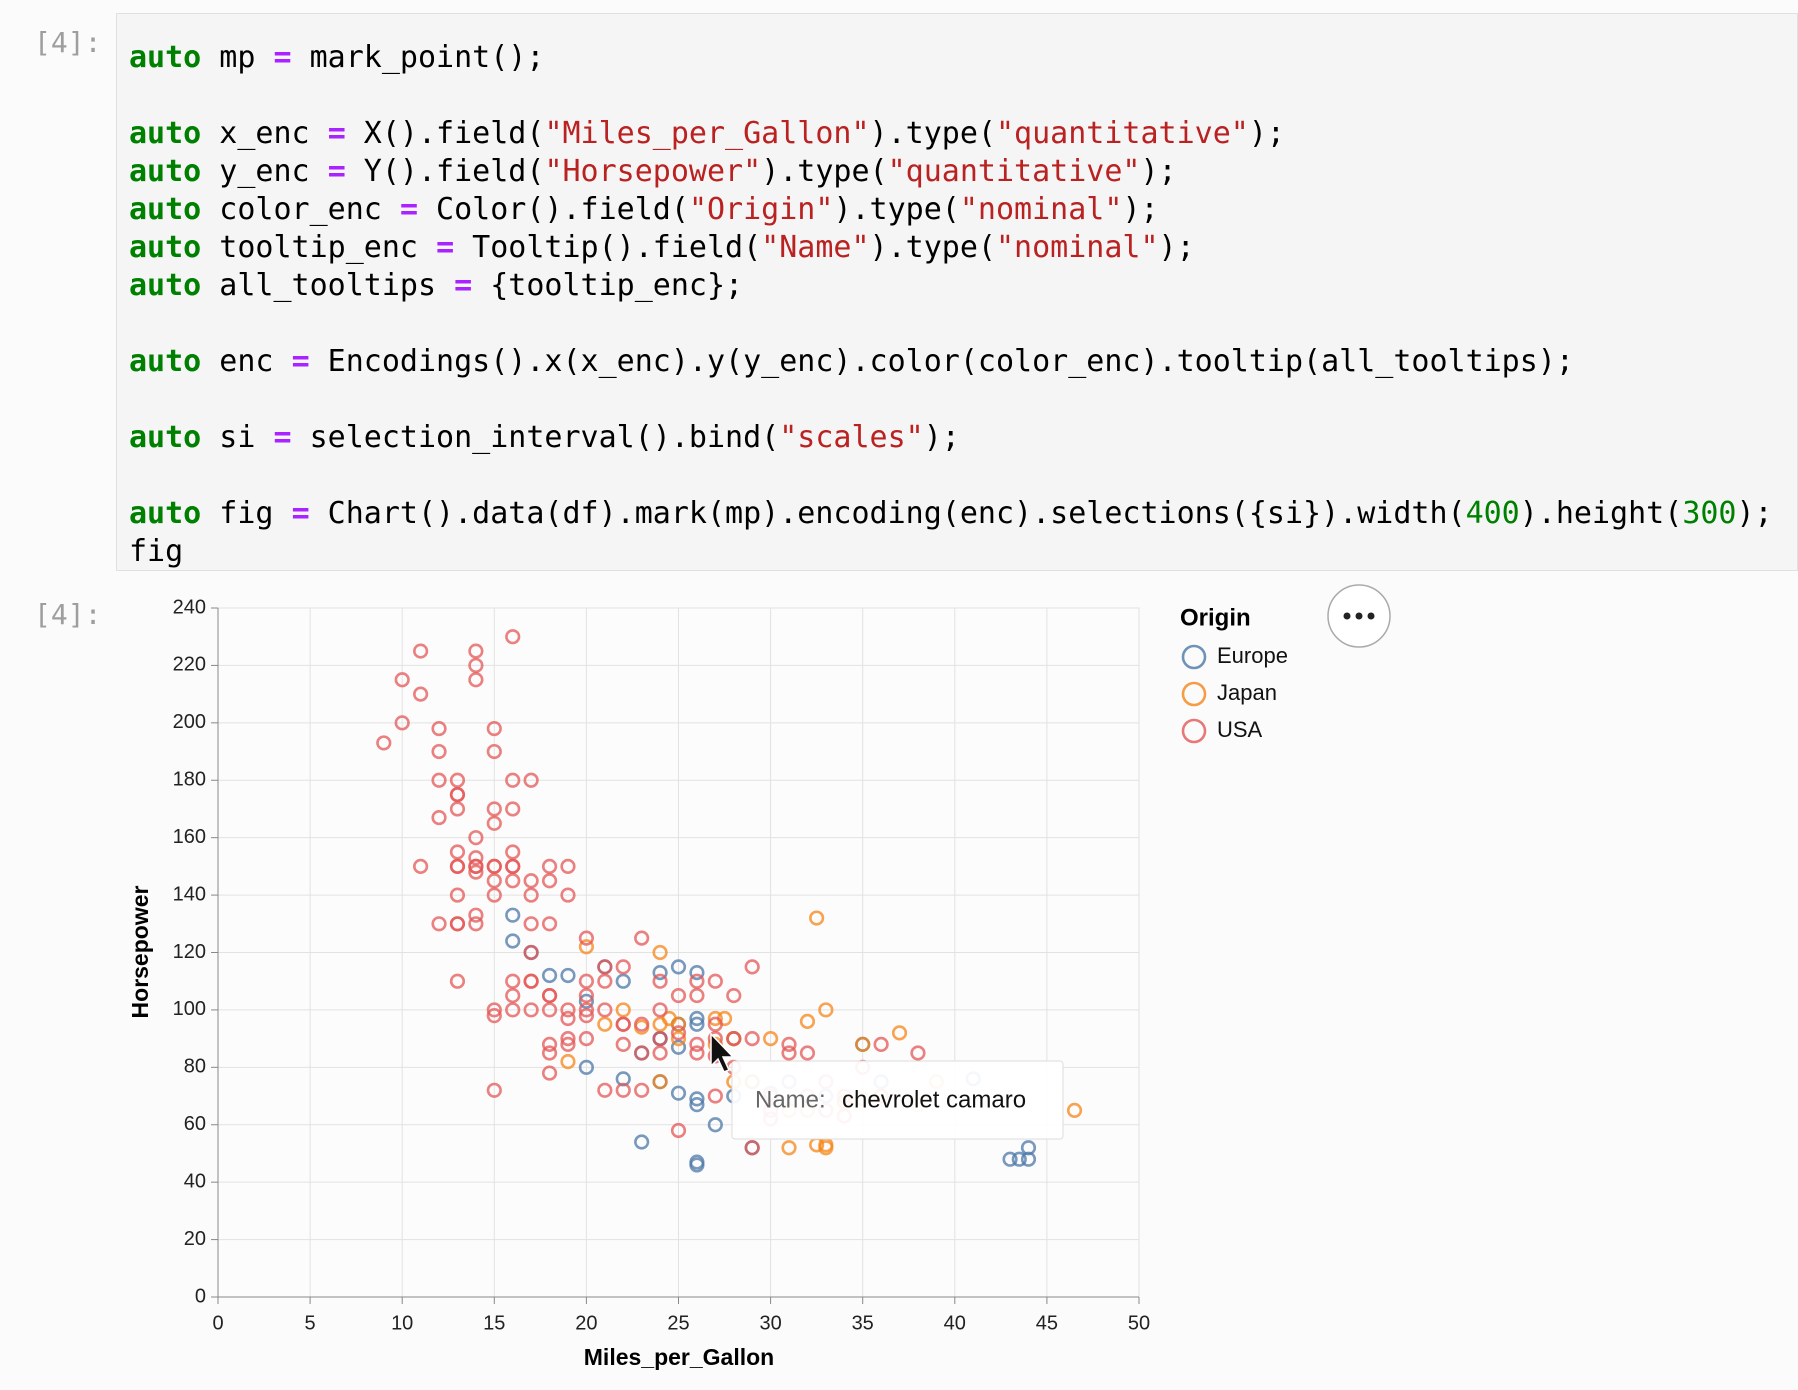  Describe the element at coordinates (851, 437) in the screenshot. I see `code-token: "scales"` at that location.